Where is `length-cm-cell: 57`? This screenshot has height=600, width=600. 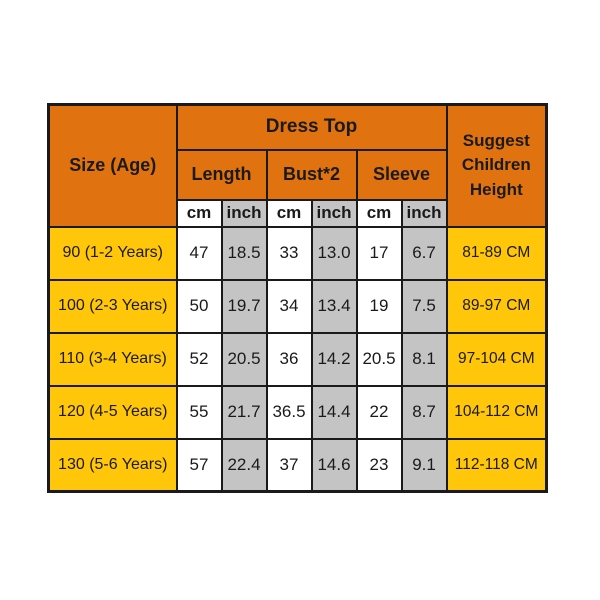
length-cm-cell: 57 is located at coordinates (199, 465).